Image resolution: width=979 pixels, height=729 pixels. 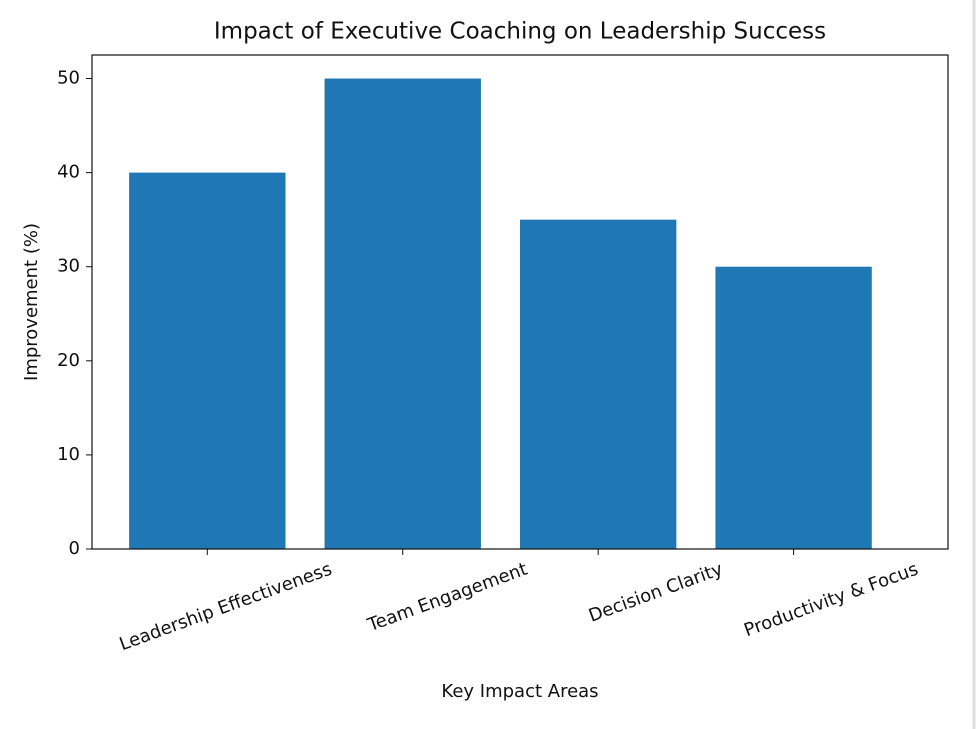 What do you see at coordinates (68, 172) in the screenshot?
I see `y-tick-label: 40` at bounding box center [68, 172].